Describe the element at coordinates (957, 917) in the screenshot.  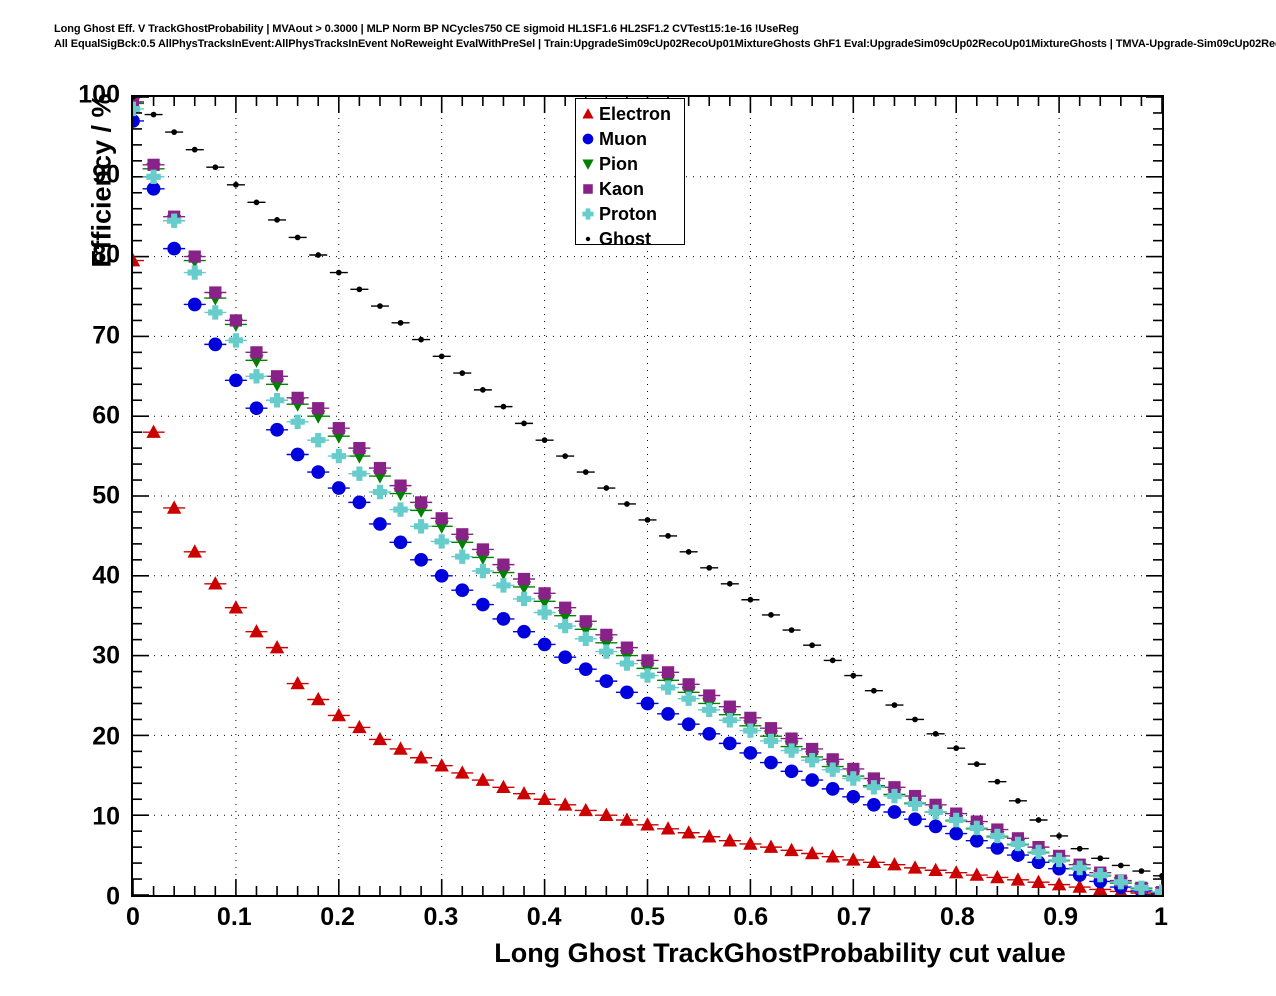
I see `x-tick-label: 0.8` at that location.